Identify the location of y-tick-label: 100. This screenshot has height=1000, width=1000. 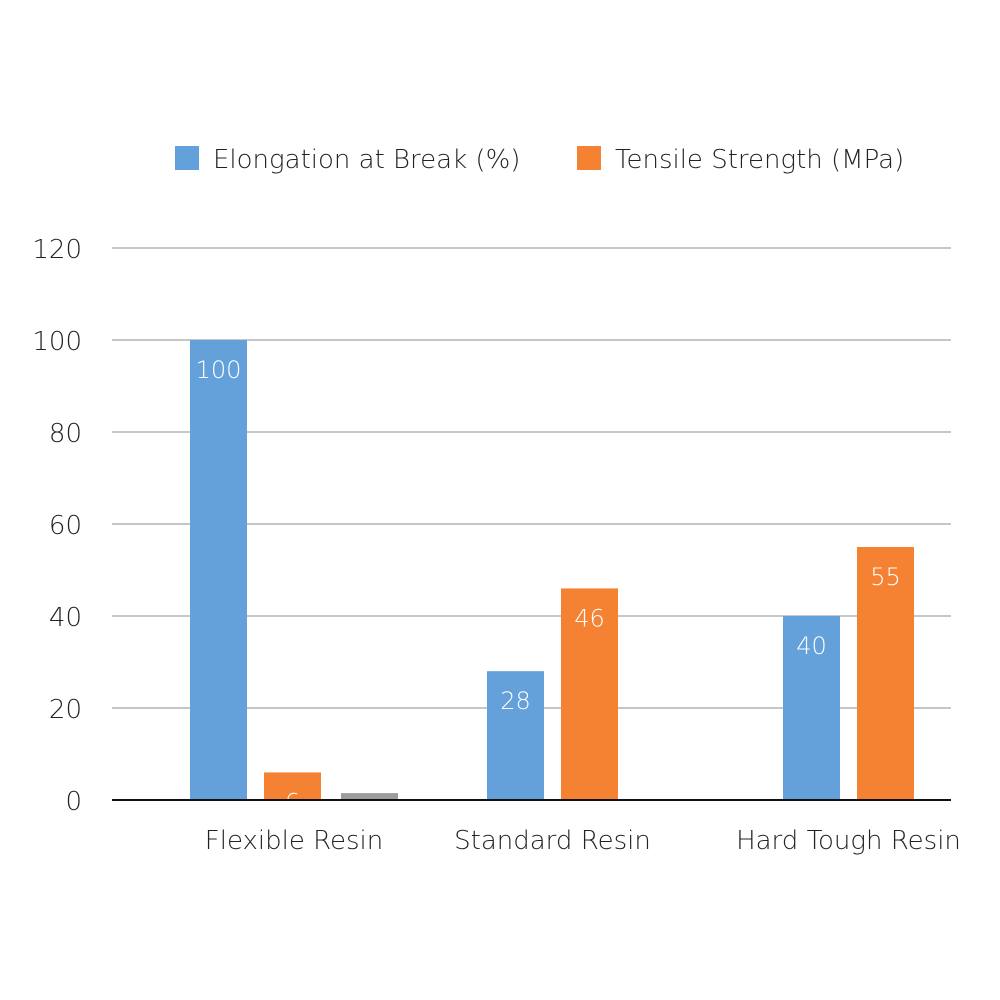
(57, 342).